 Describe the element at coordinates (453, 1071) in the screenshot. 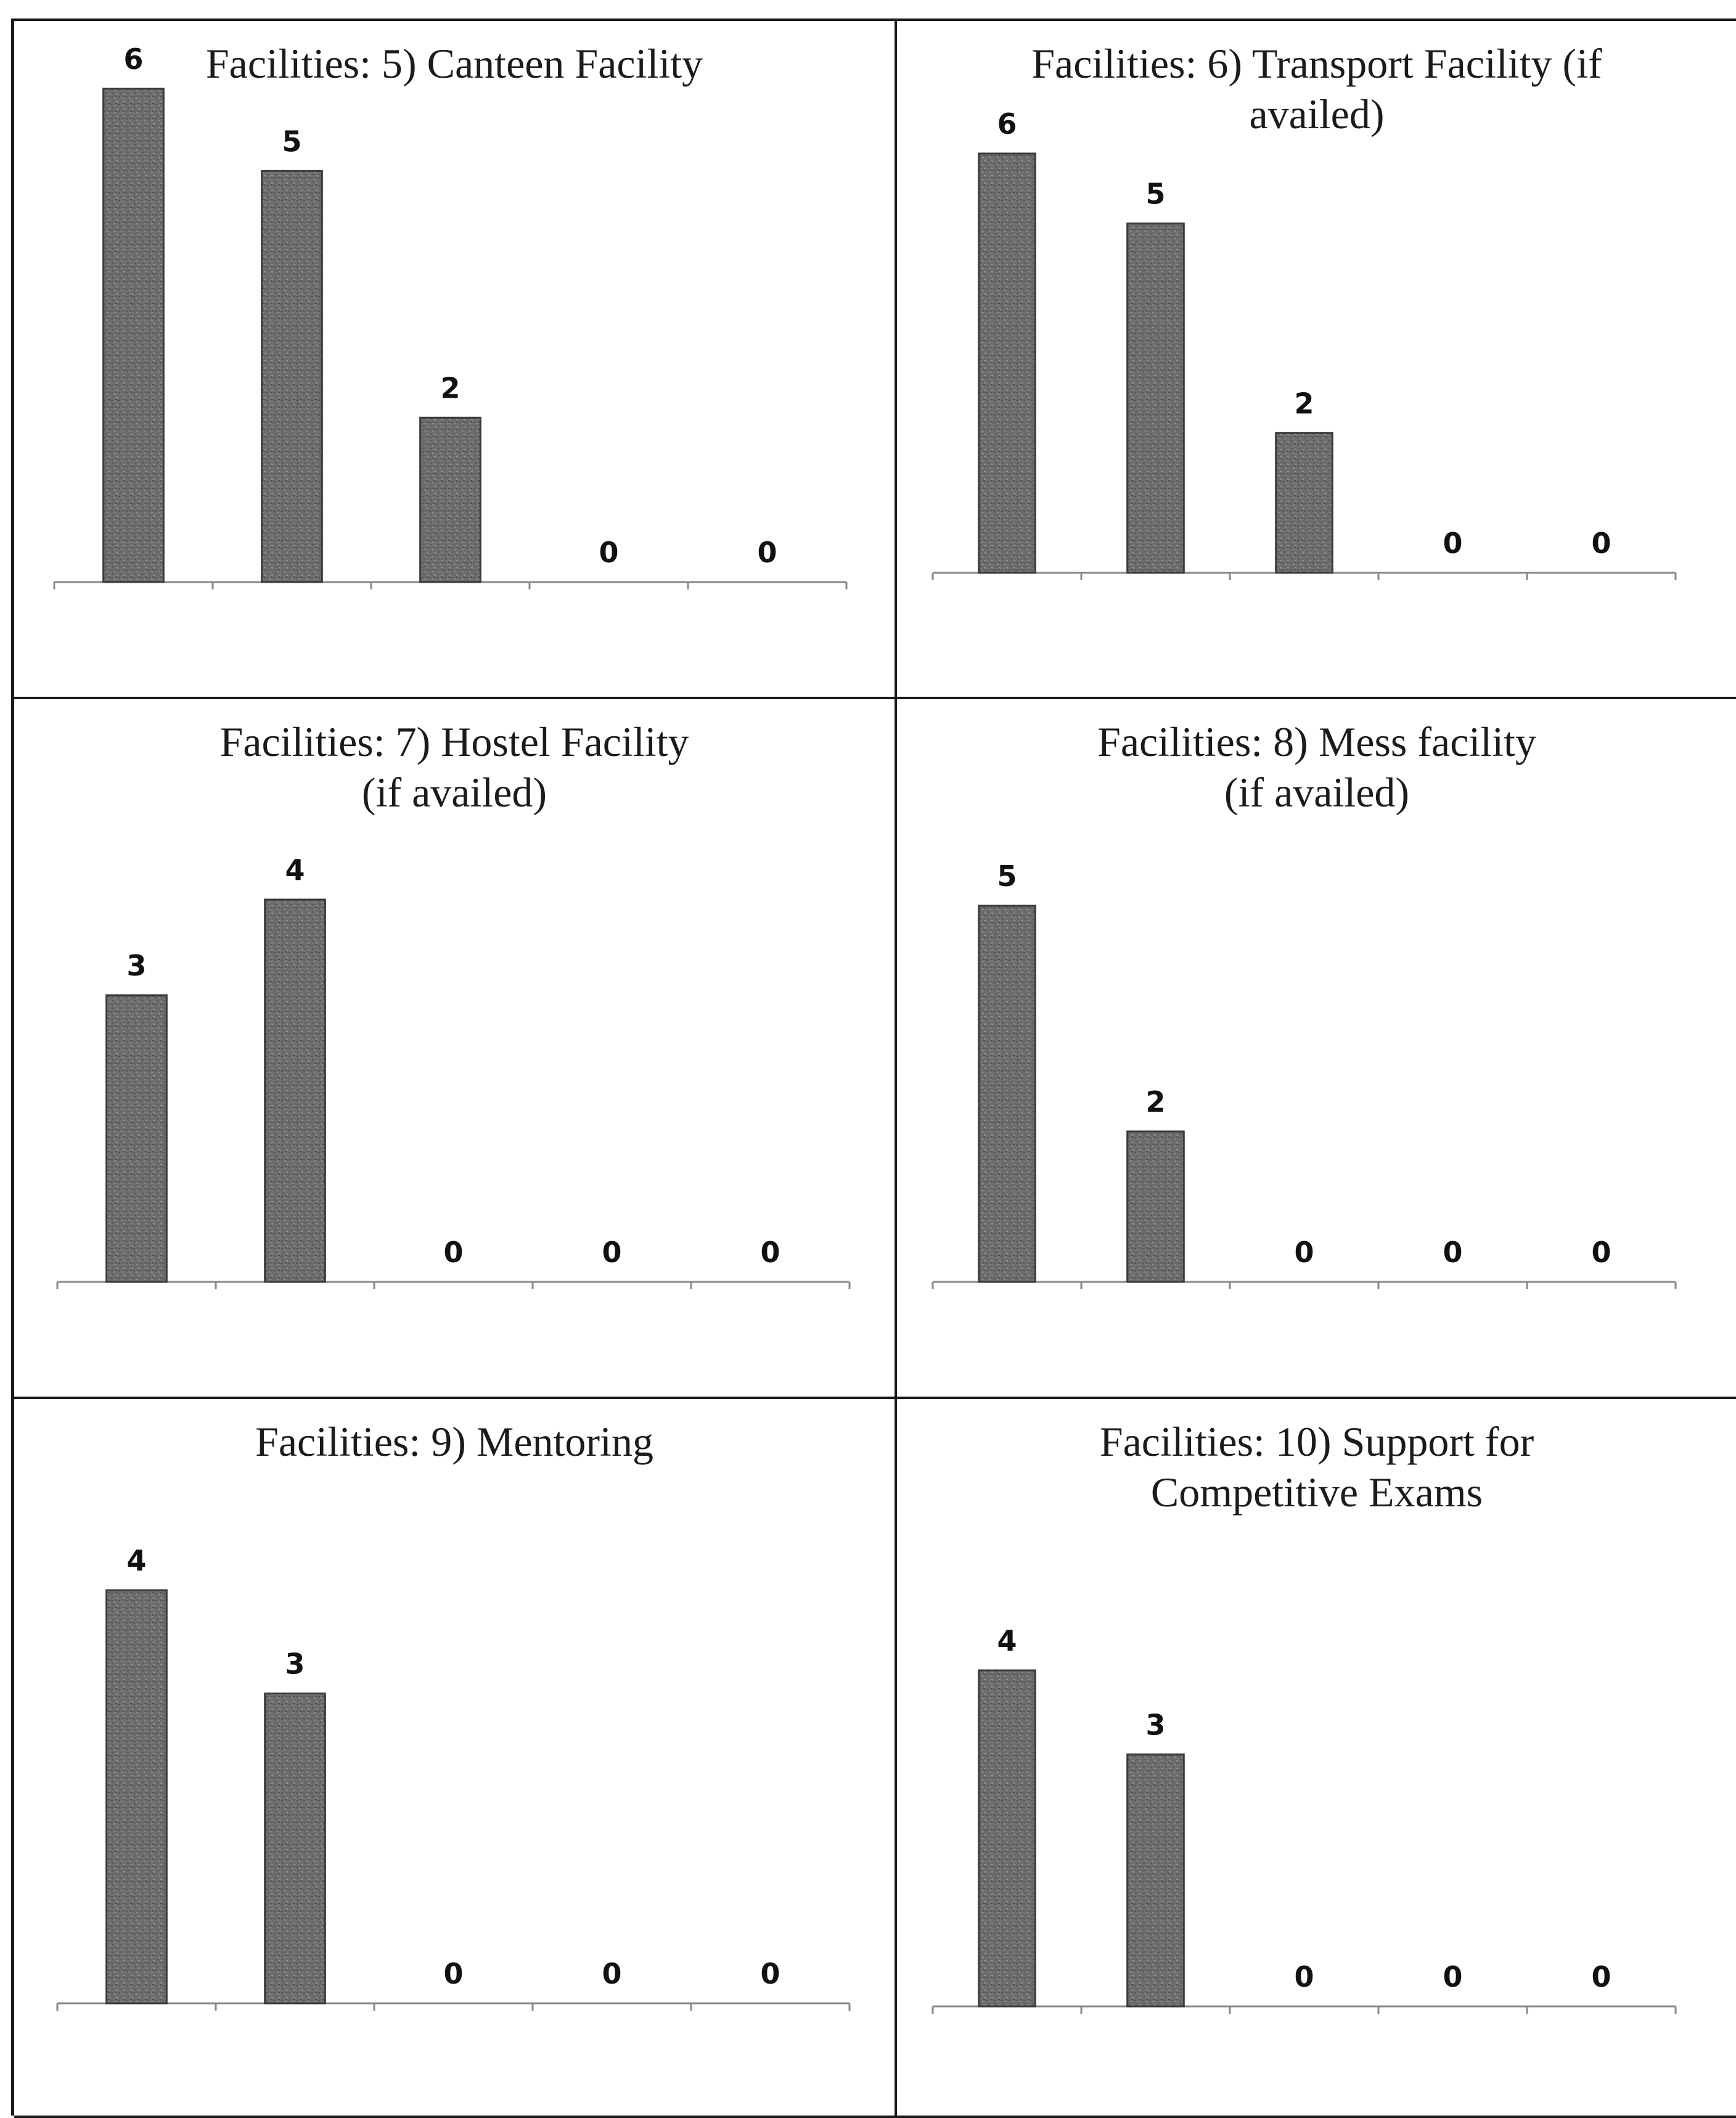

I see `bar-chart-hostel: 3 4 0 0 0` at that location.